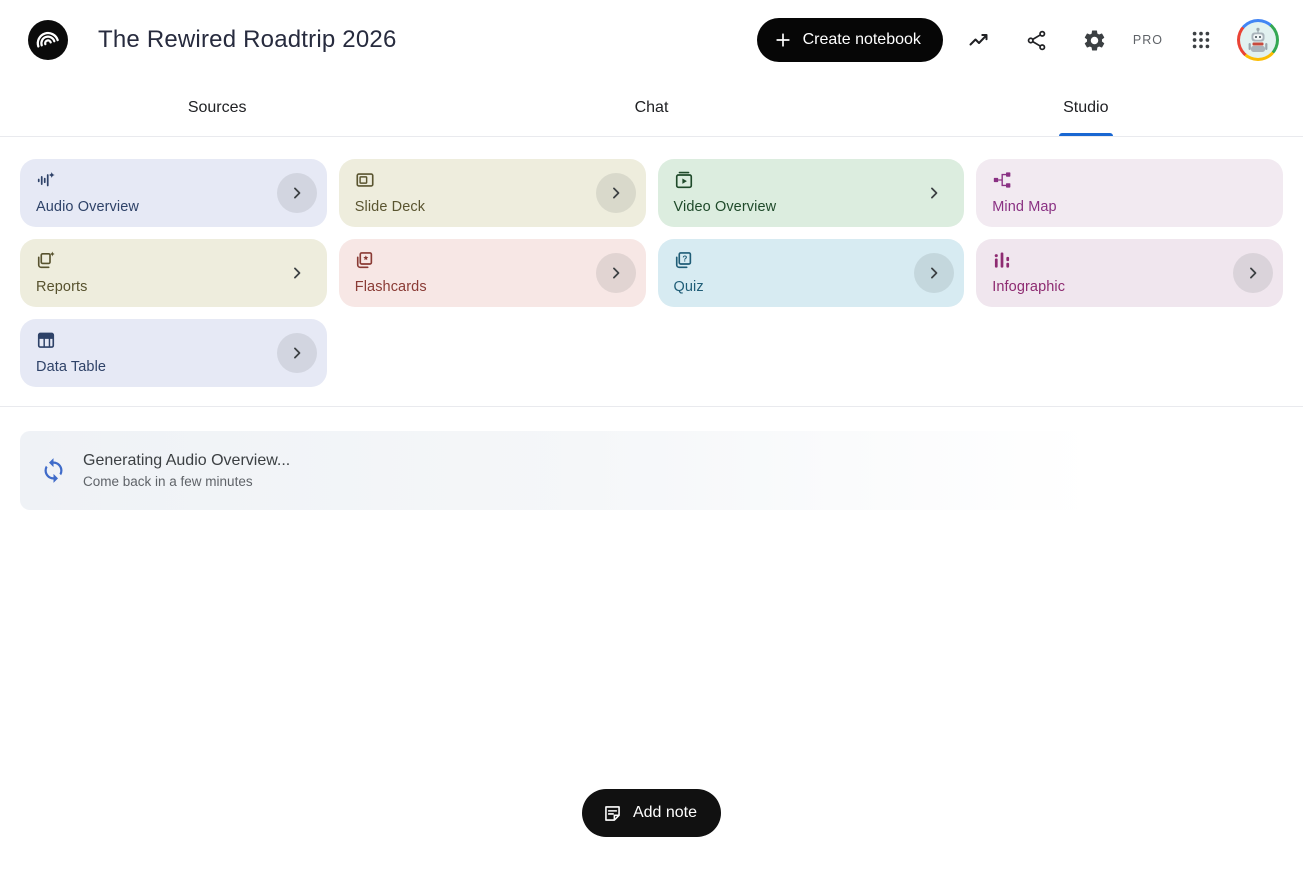 The image size is (1303, 887). Describe the element at coordinates (782, 40) in the screenshot. I see `plus-icon` at that location.